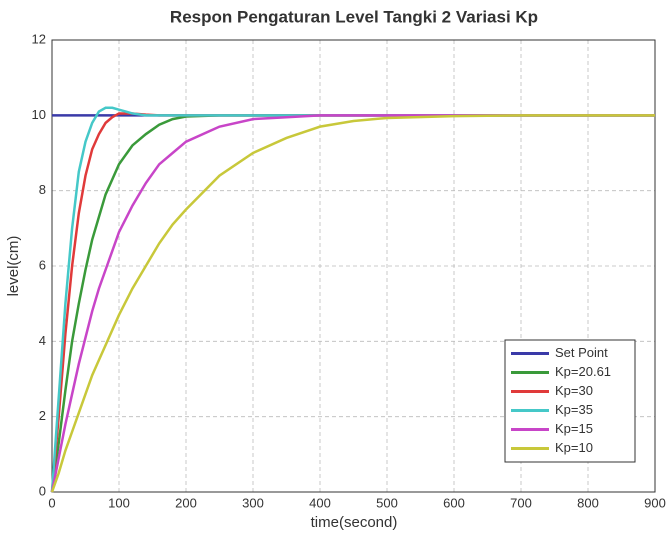 The image size is (668, 540). Describe the element at coordinates (186, 502) in the screenshot. I see `x-tick-label: 200` at that location.